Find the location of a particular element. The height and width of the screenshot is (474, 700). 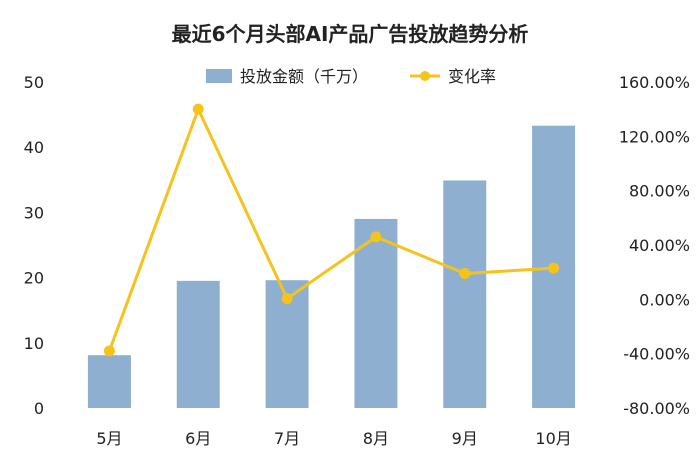

legend-line-marker is located at coordinates (425, 76).